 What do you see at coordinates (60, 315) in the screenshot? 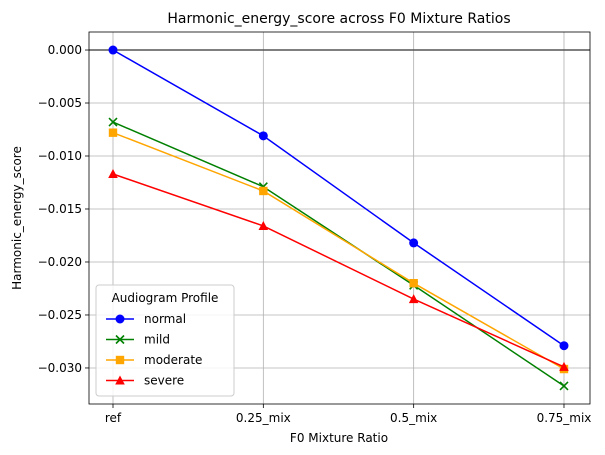
I see `y-tick-label: −0.025` at bounding box center [60, 315].